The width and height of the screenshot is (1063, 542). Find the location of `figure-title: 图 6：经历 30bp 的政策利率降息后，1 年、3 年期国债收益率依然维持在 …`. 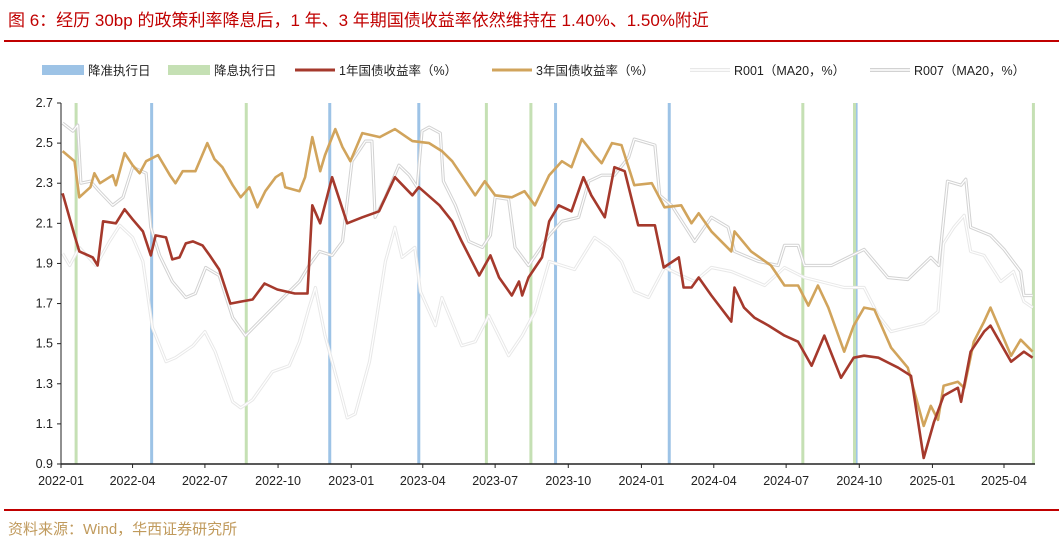

figure-title: 图 6：经历 30bp 的政策利率降息后，1 年、3 年期国债收益率依然维持在 … is located at coordinates (358, 20).